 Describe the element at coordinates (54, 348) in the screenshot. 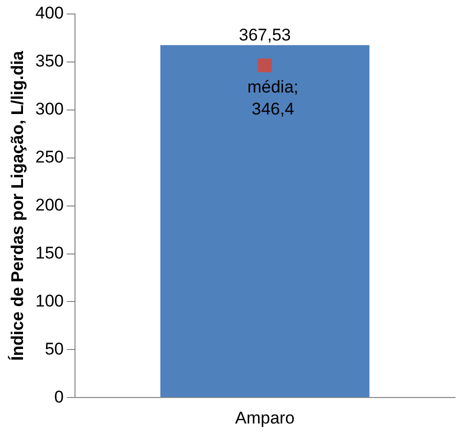

I see `y-tick-label: 50` at that location.